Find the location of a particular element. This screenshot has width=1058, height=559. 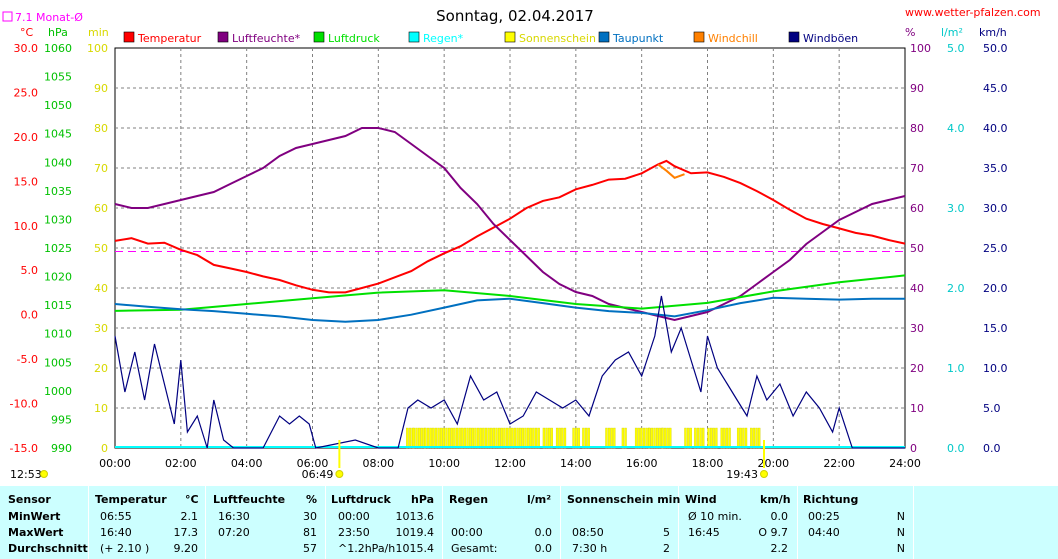

temp-tick-label: 25.0 is located at coordinates (26, 92).